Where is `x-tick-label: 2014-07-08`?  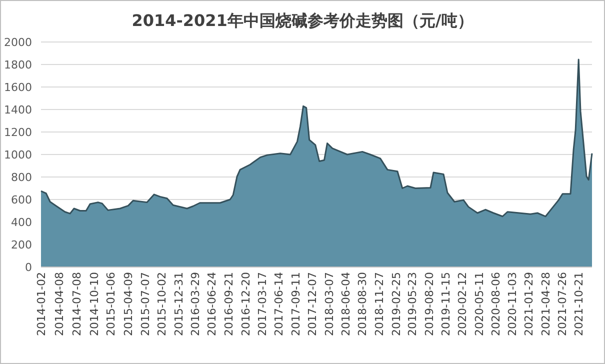
x-tick-label: 2014-07-08 is located at coordinates (77, 304).